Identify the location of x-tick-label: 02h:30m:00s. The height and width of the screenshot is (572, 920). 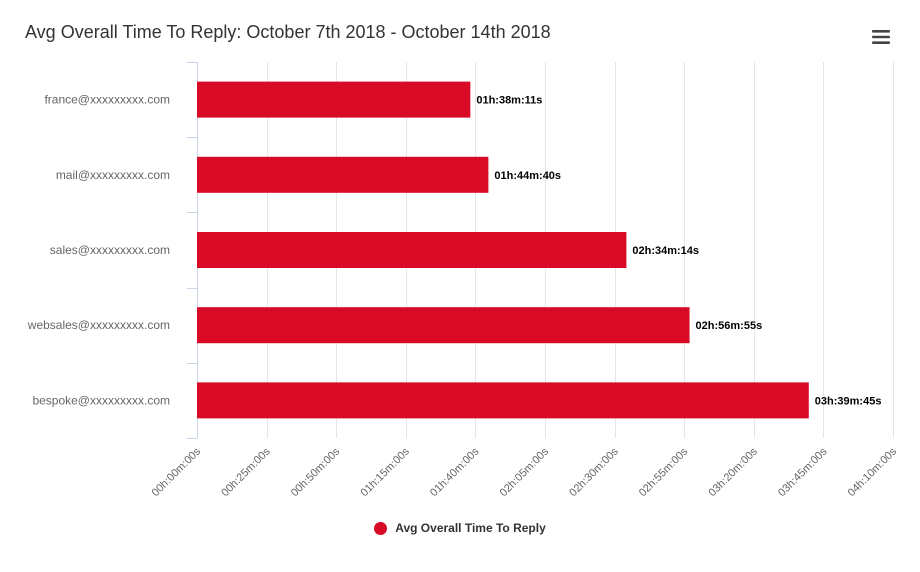
(594, 472).